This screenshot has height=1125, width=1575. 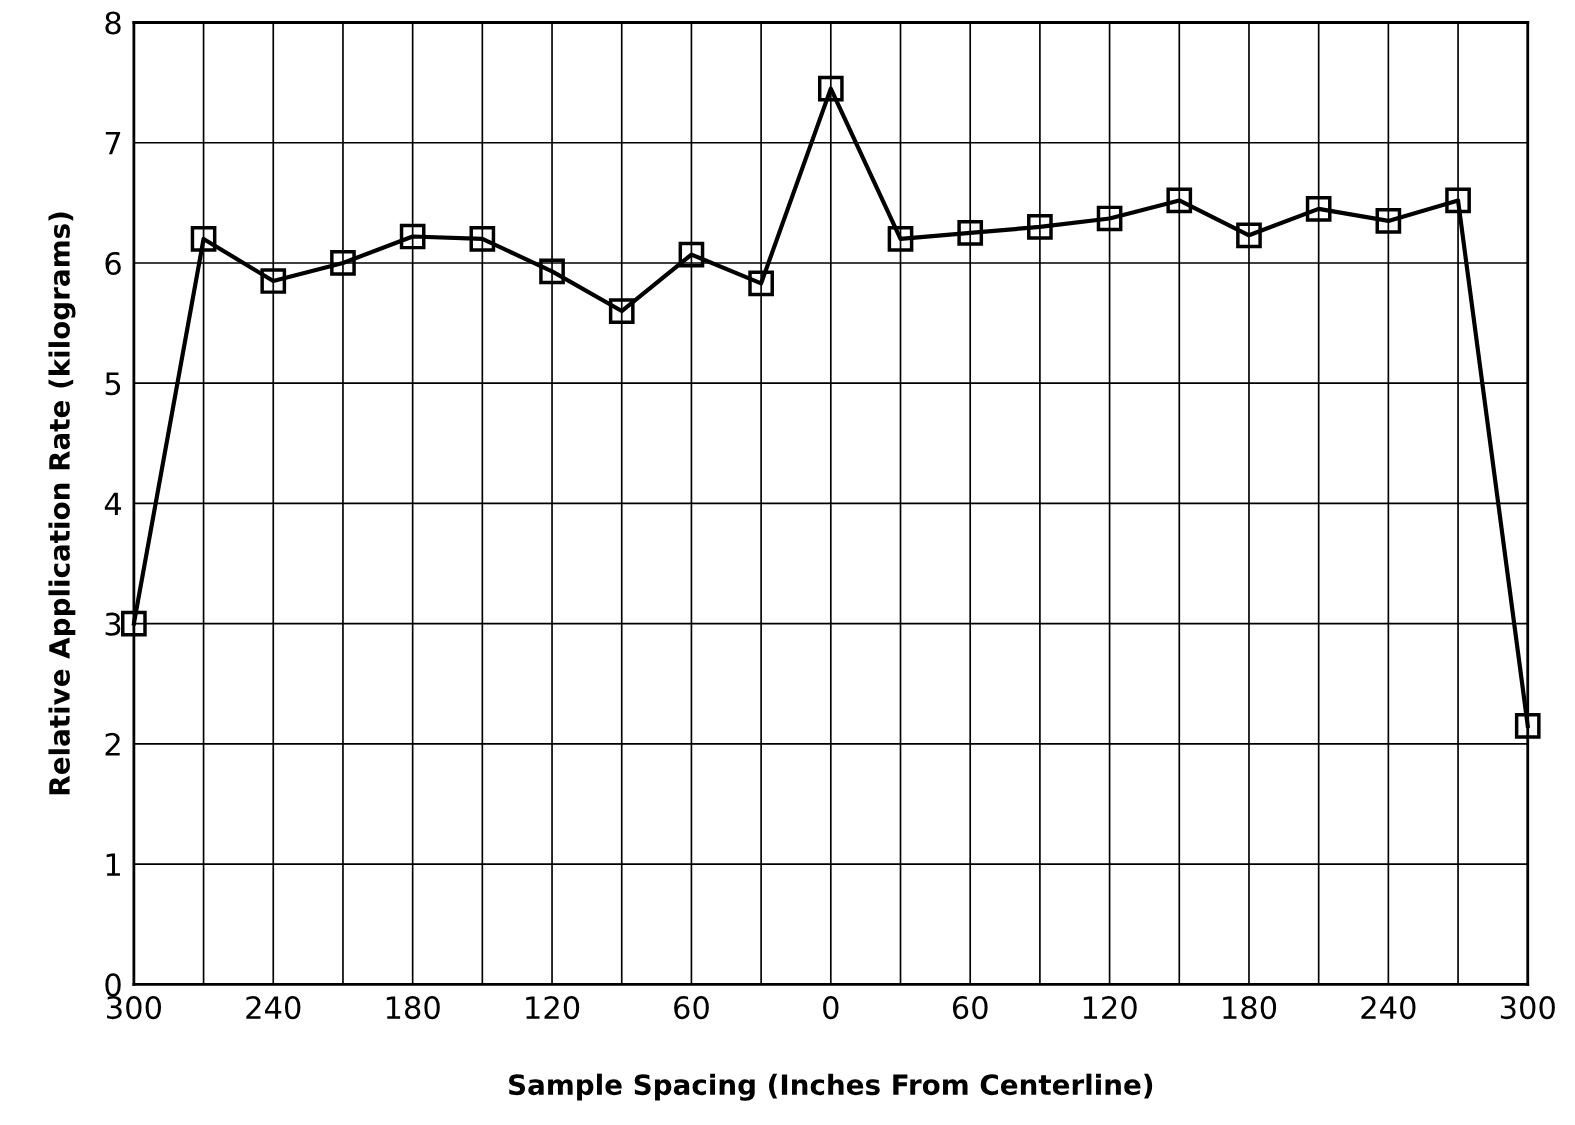 I want to click on y-tick-label: 8, so click(x=113, y=23).